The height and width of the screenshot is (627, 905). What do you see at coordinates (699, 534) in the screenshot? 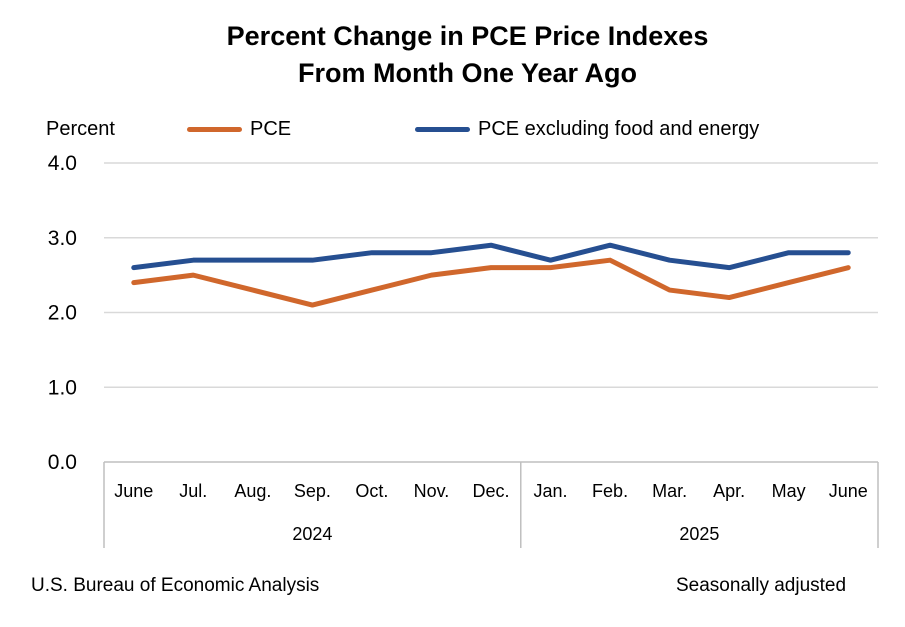
I see `year-label-2025: 2025` at bounding box center [699, 534].